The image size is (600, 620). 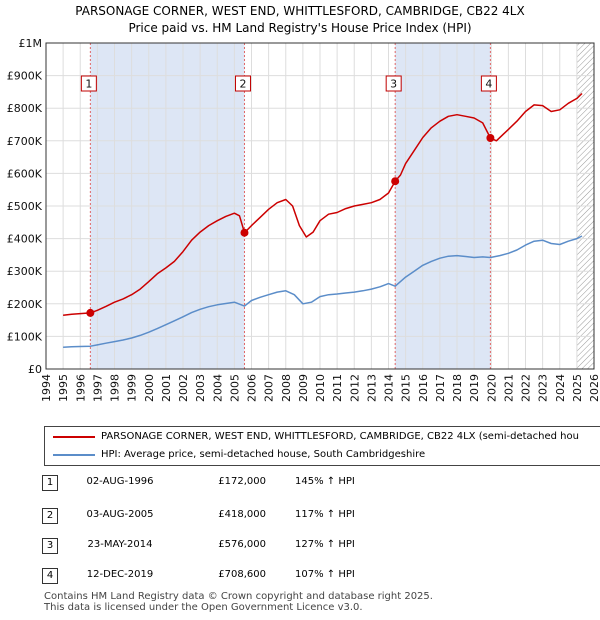 I want to click on x-tick-label: 2013, so click(x=371, y=388).